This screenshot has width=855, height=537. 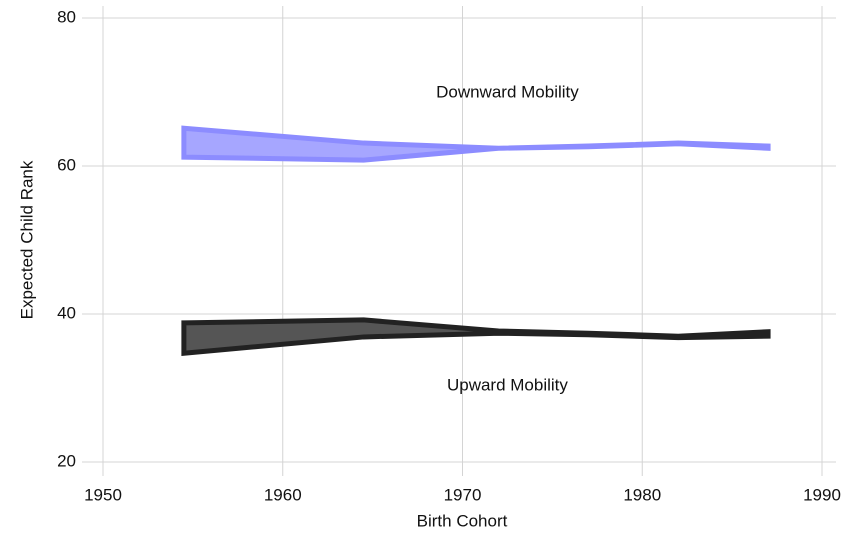 What do you see at coordinates (66, 460) in the screenshot?
I see `y-tick-label: 20` at bounding box center [66, 460].